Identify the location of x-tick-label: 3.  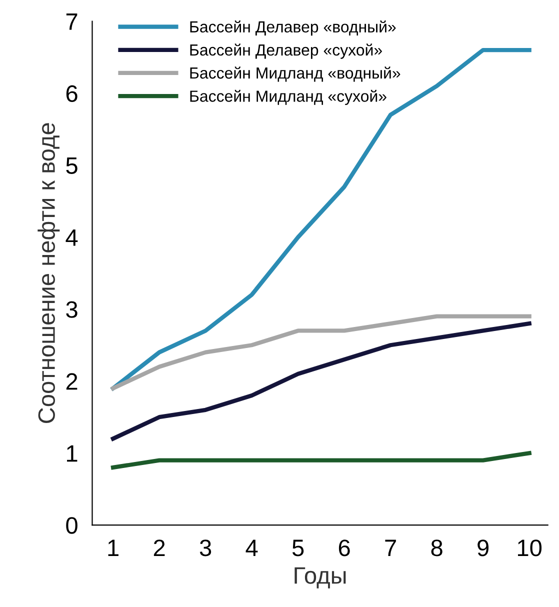
(206, 548).